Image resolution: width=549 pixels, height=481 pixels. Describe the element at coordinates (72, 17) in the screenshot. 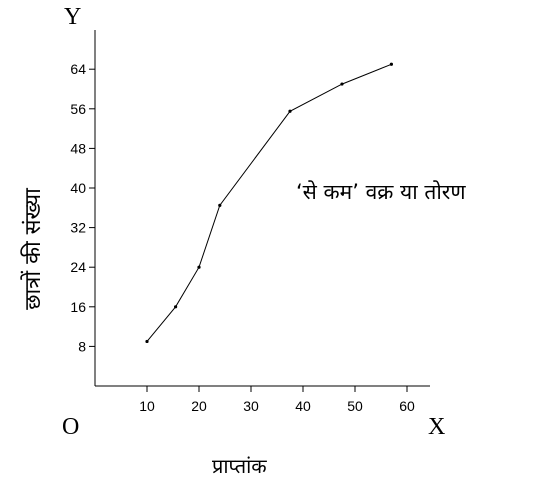

I see `y-axis-letter: Y` at that location.